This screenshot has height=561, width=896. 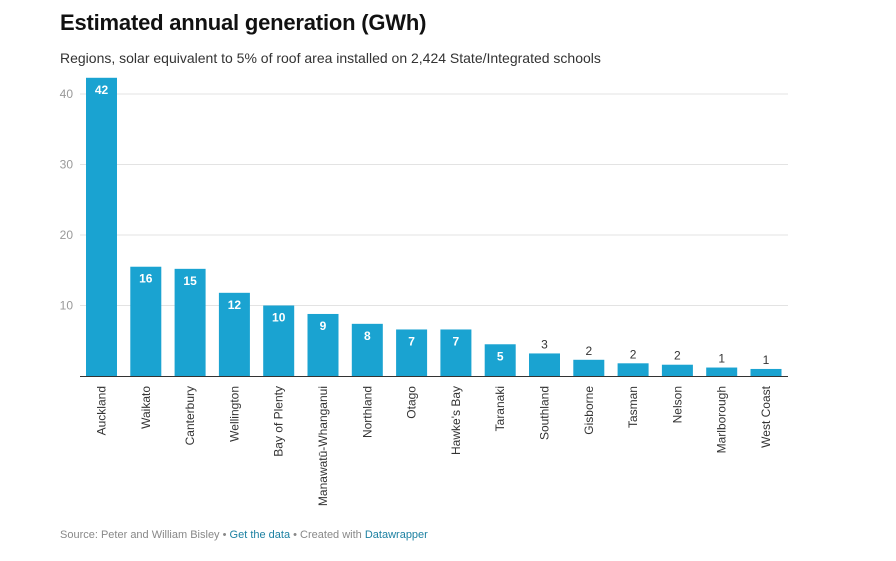 I want to click on bar-nelson, so click(x=677, y=370).